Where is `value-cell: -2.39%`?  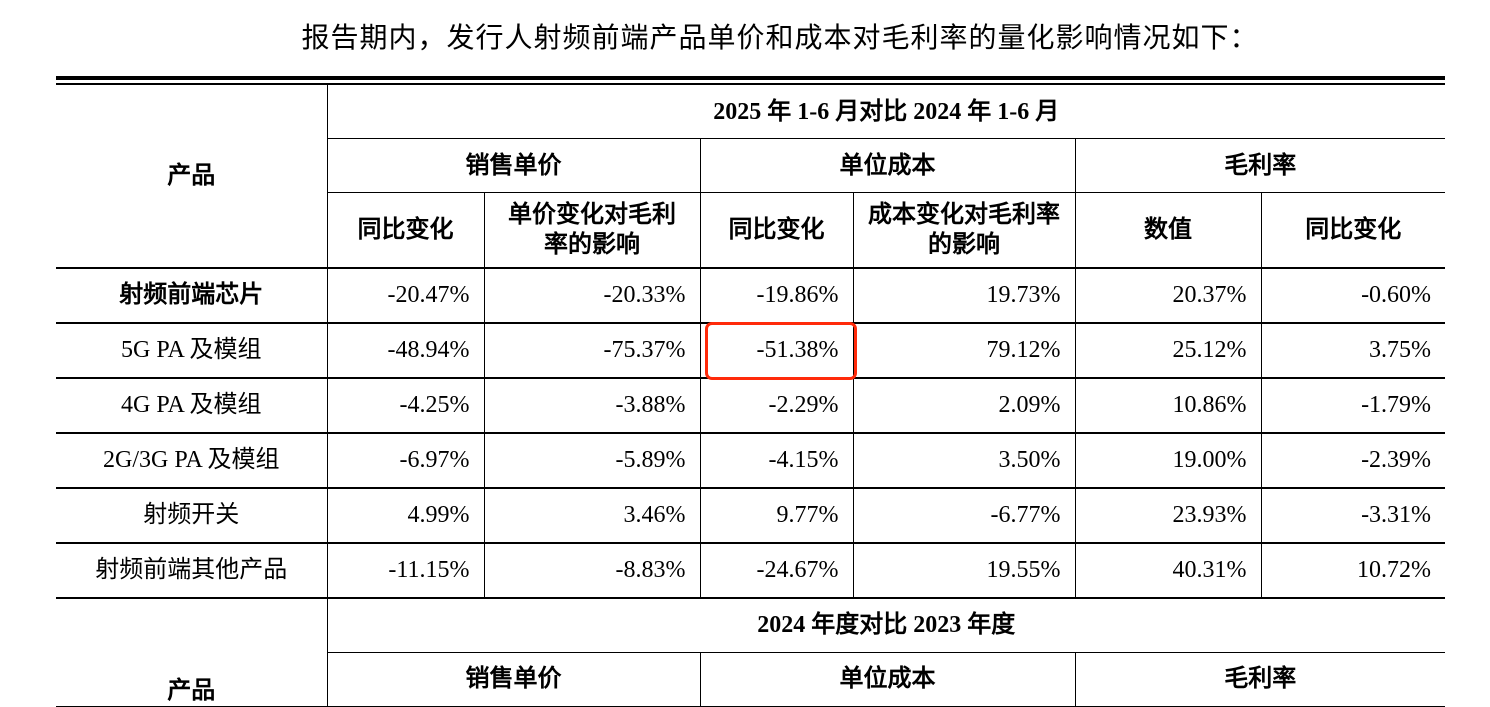 value-cell: -2.39% is located at coordinates (1353, 460).